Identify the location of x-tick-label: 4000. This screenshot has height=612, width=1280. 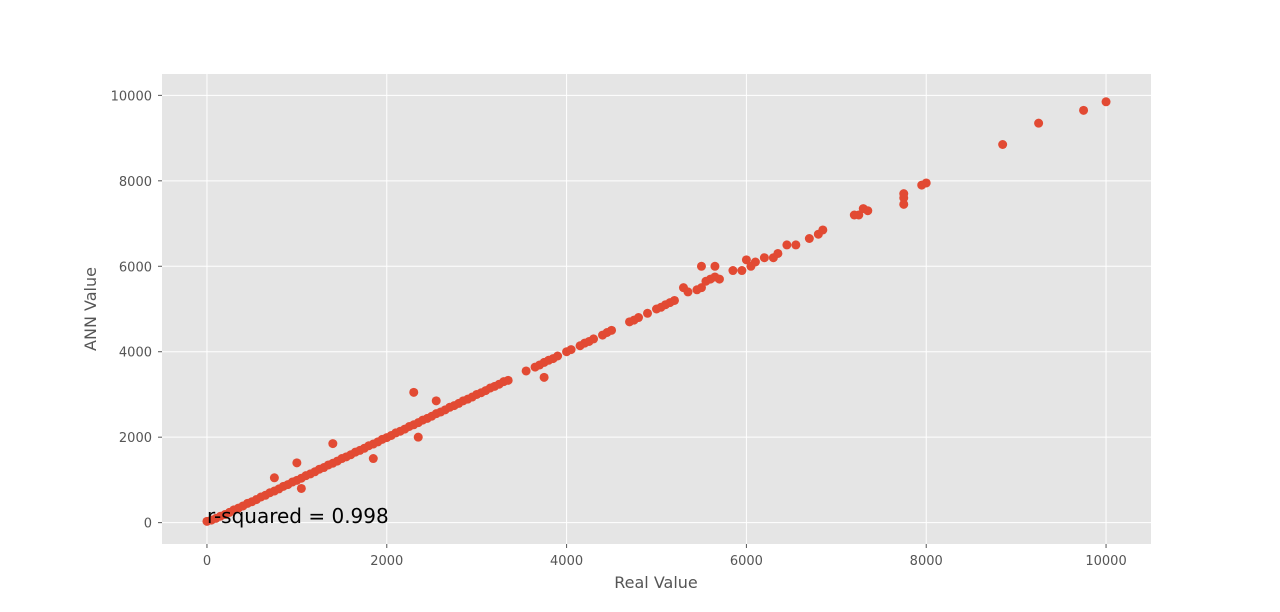
(566, 561).